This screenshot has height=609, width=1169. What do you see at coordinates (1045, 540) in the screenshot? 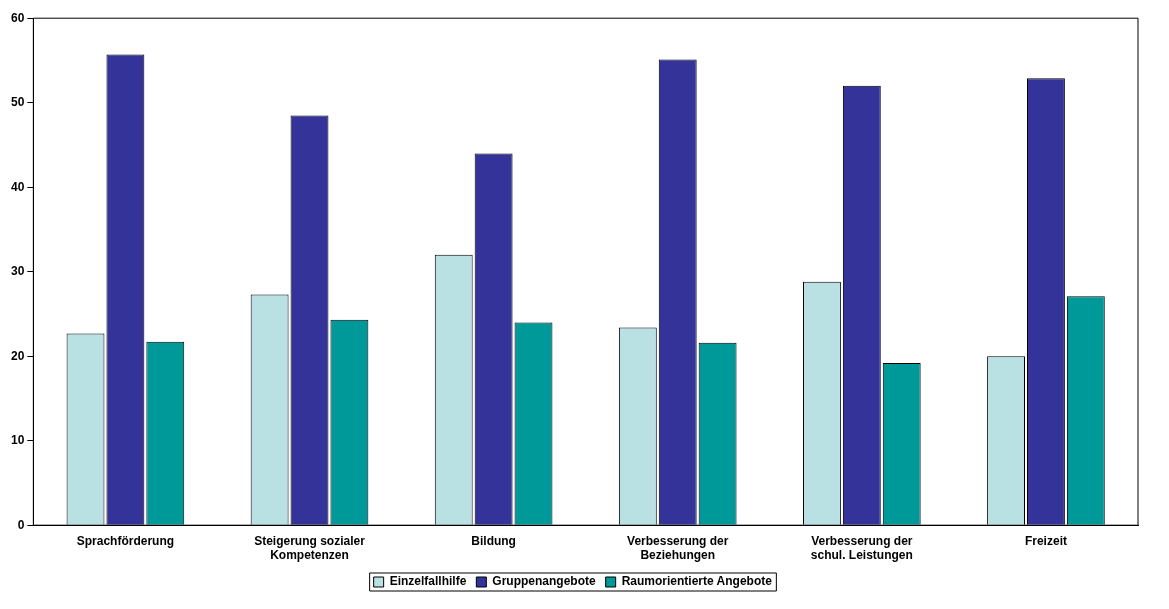
I see `x-tick-label: Freizeit` at bounding box center [1045, 540].